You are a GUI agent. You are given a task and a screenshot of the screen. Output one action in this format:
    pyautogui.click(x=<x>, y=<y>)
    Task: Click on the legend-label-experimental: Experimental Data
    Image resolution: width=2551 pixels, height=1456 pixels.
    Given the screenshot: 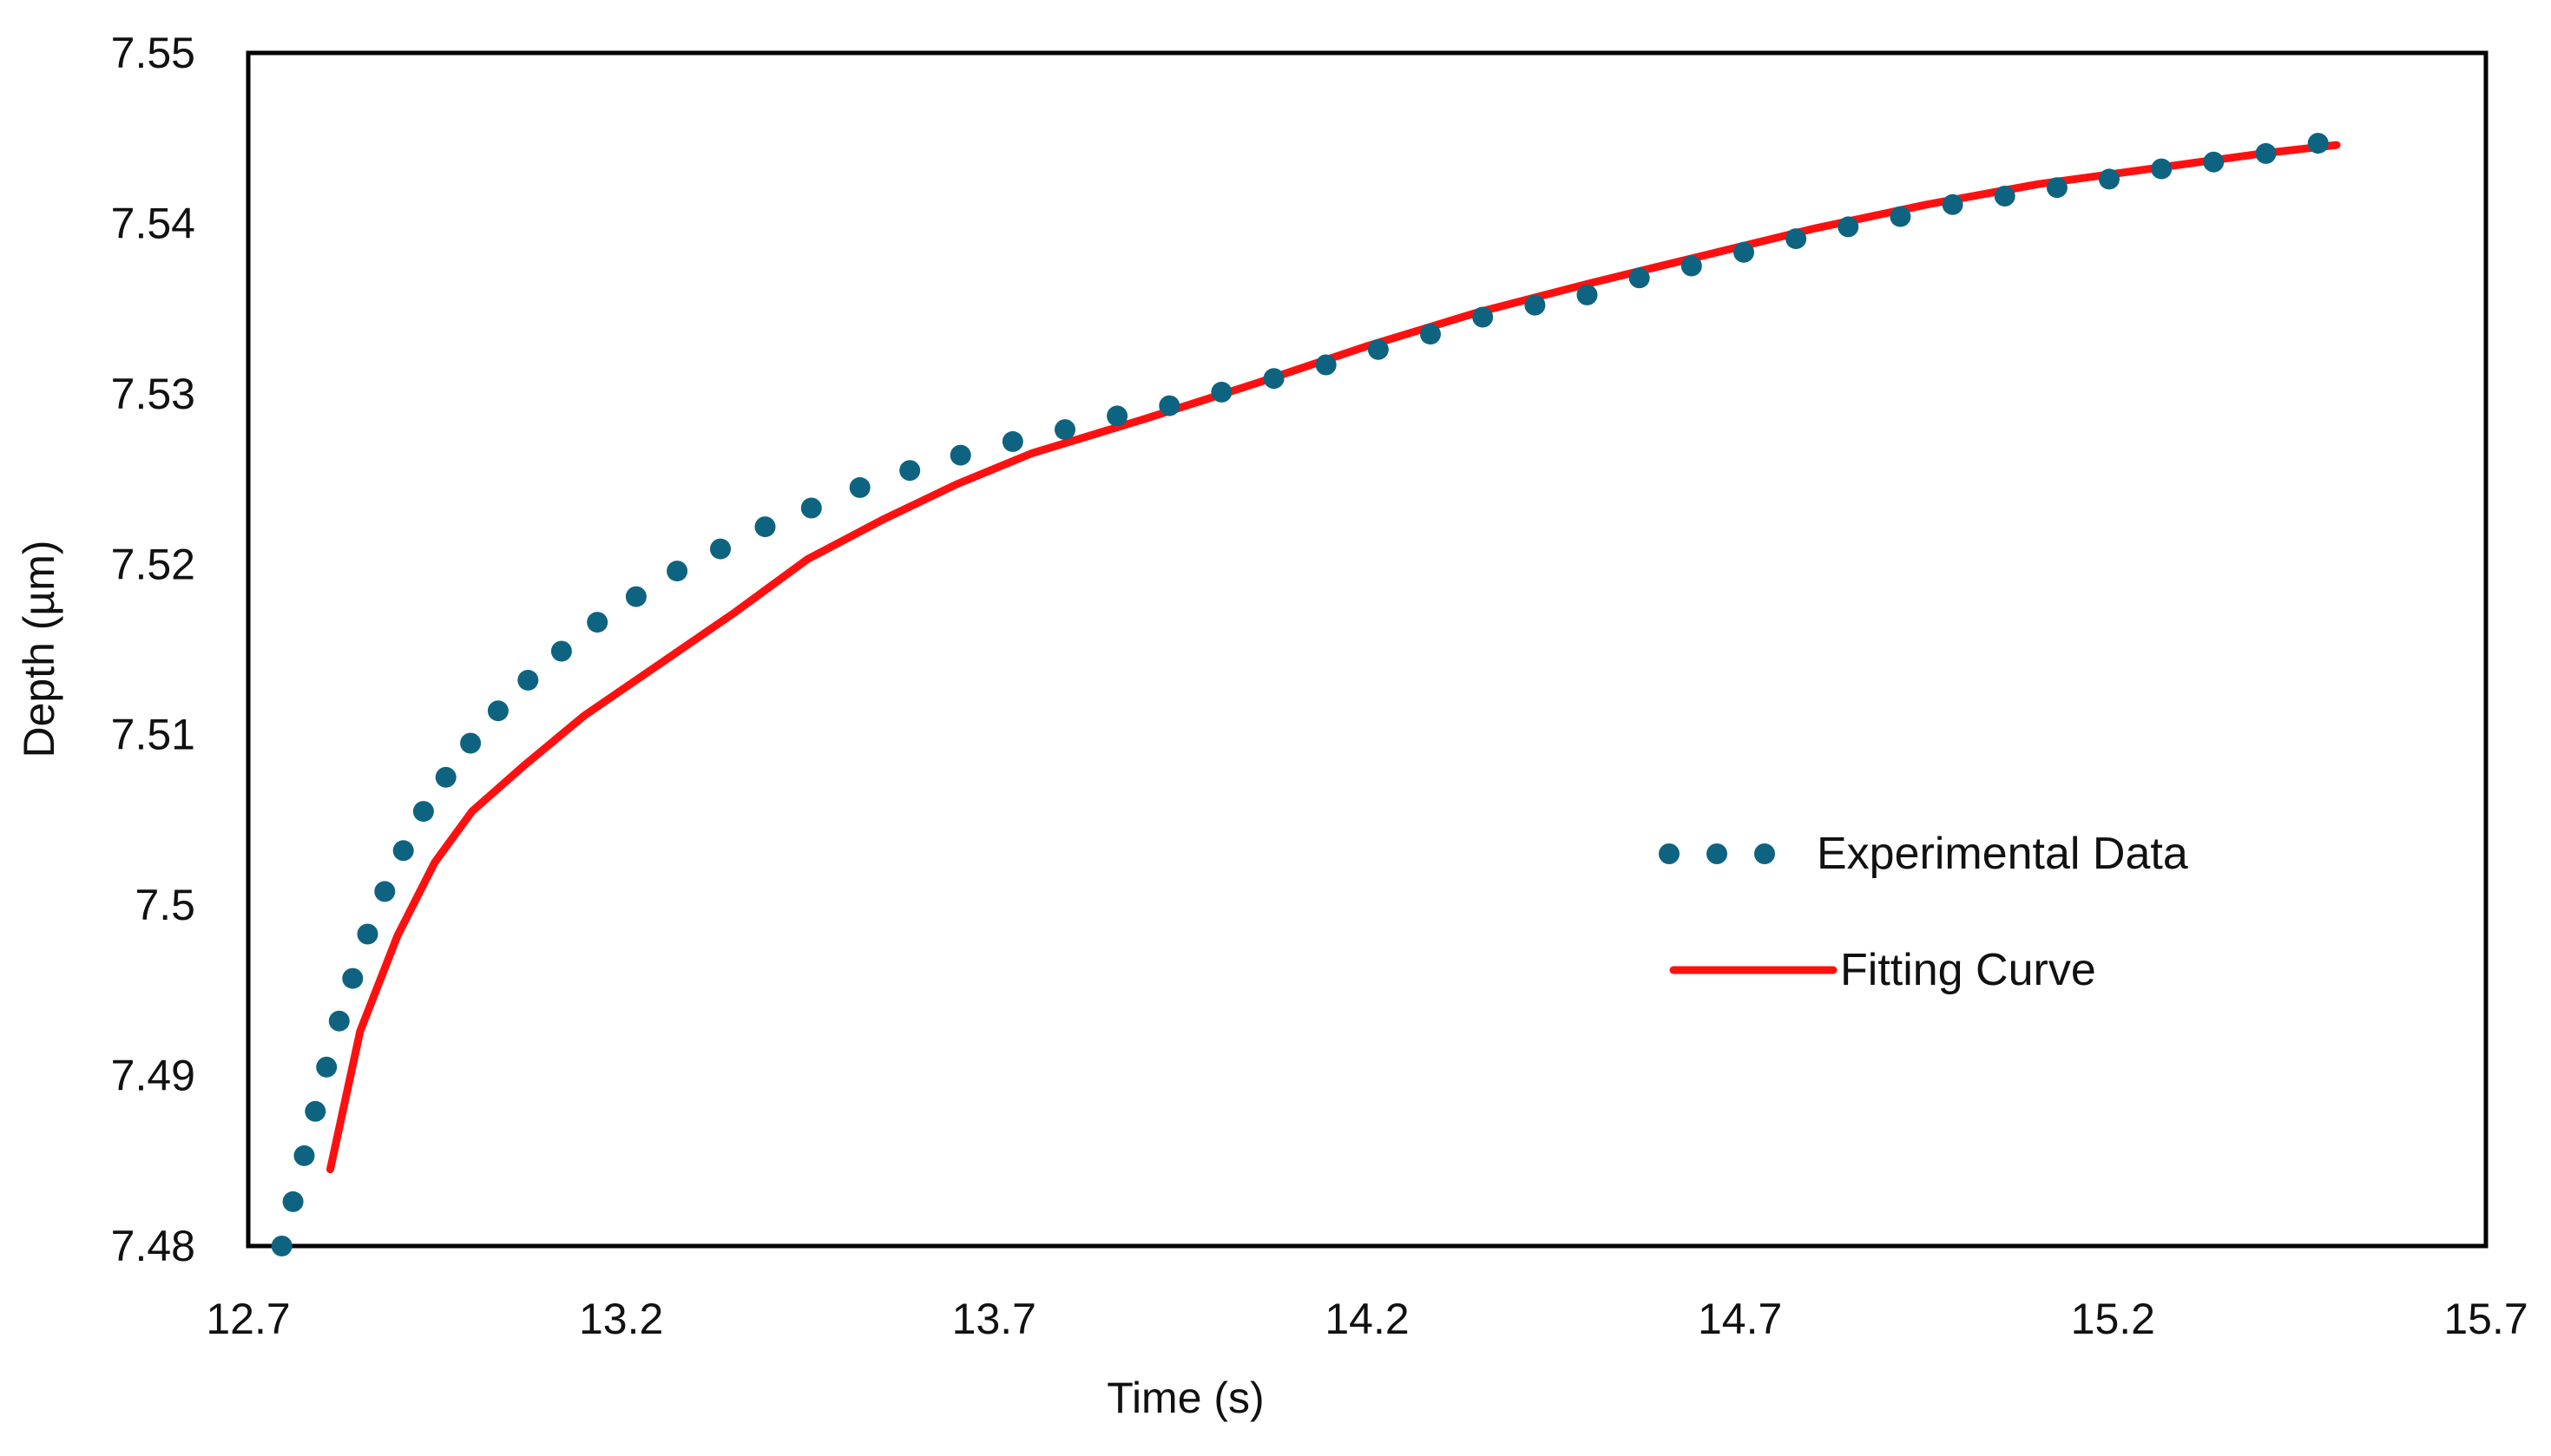 What is the action you would take?
    pyautogui.click(x=2002, y=854)
    